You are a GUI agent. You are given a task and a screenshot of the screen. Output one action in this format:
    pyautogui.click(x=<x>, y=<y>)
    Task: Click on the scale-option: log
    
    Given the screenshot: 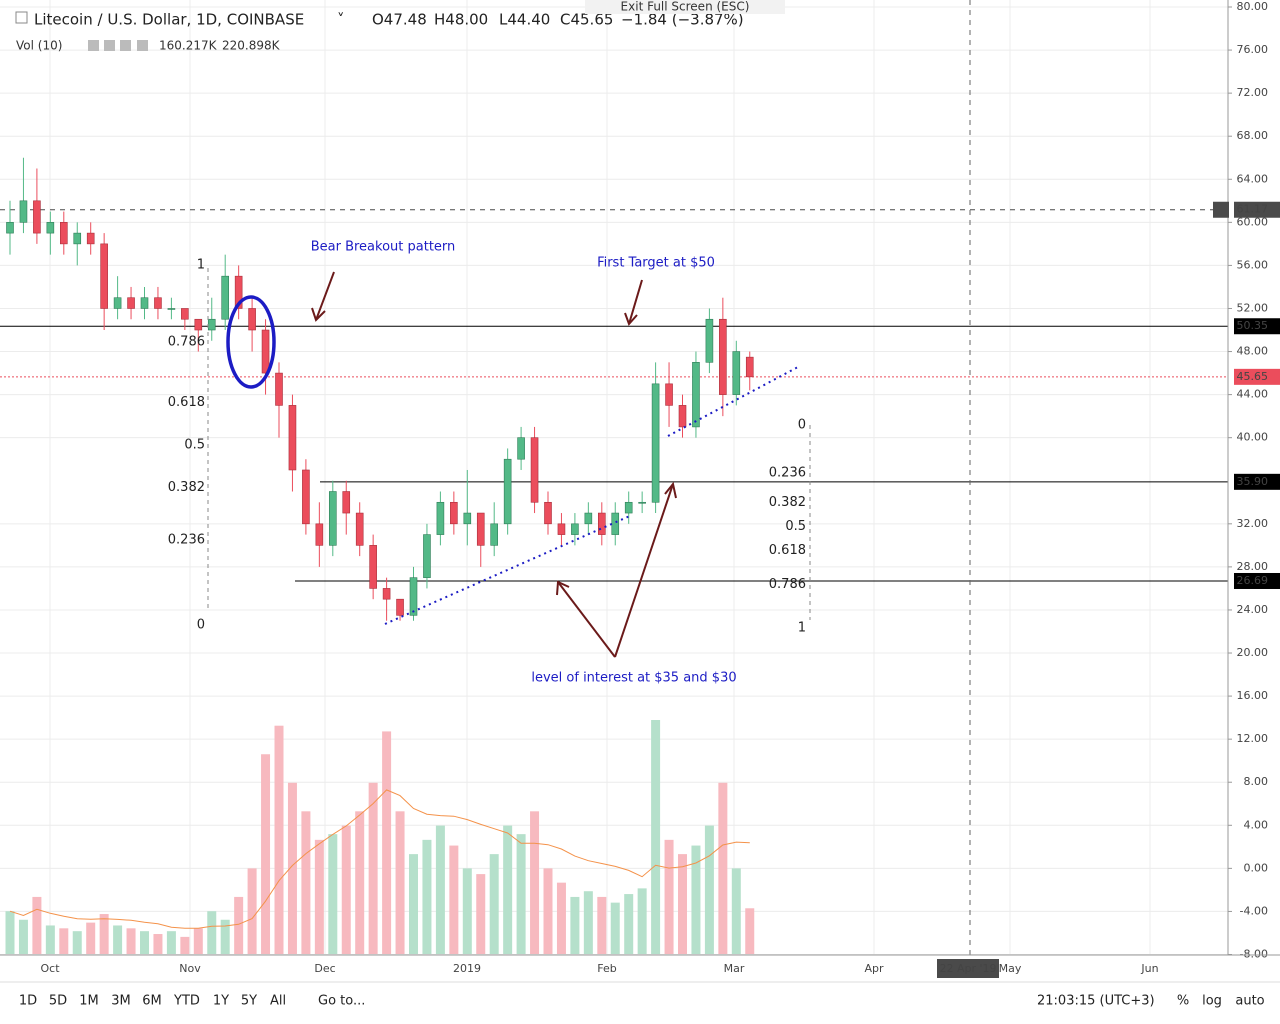 What is the action you would take?
    pyautogui.click(x=1212, y=1001)
    